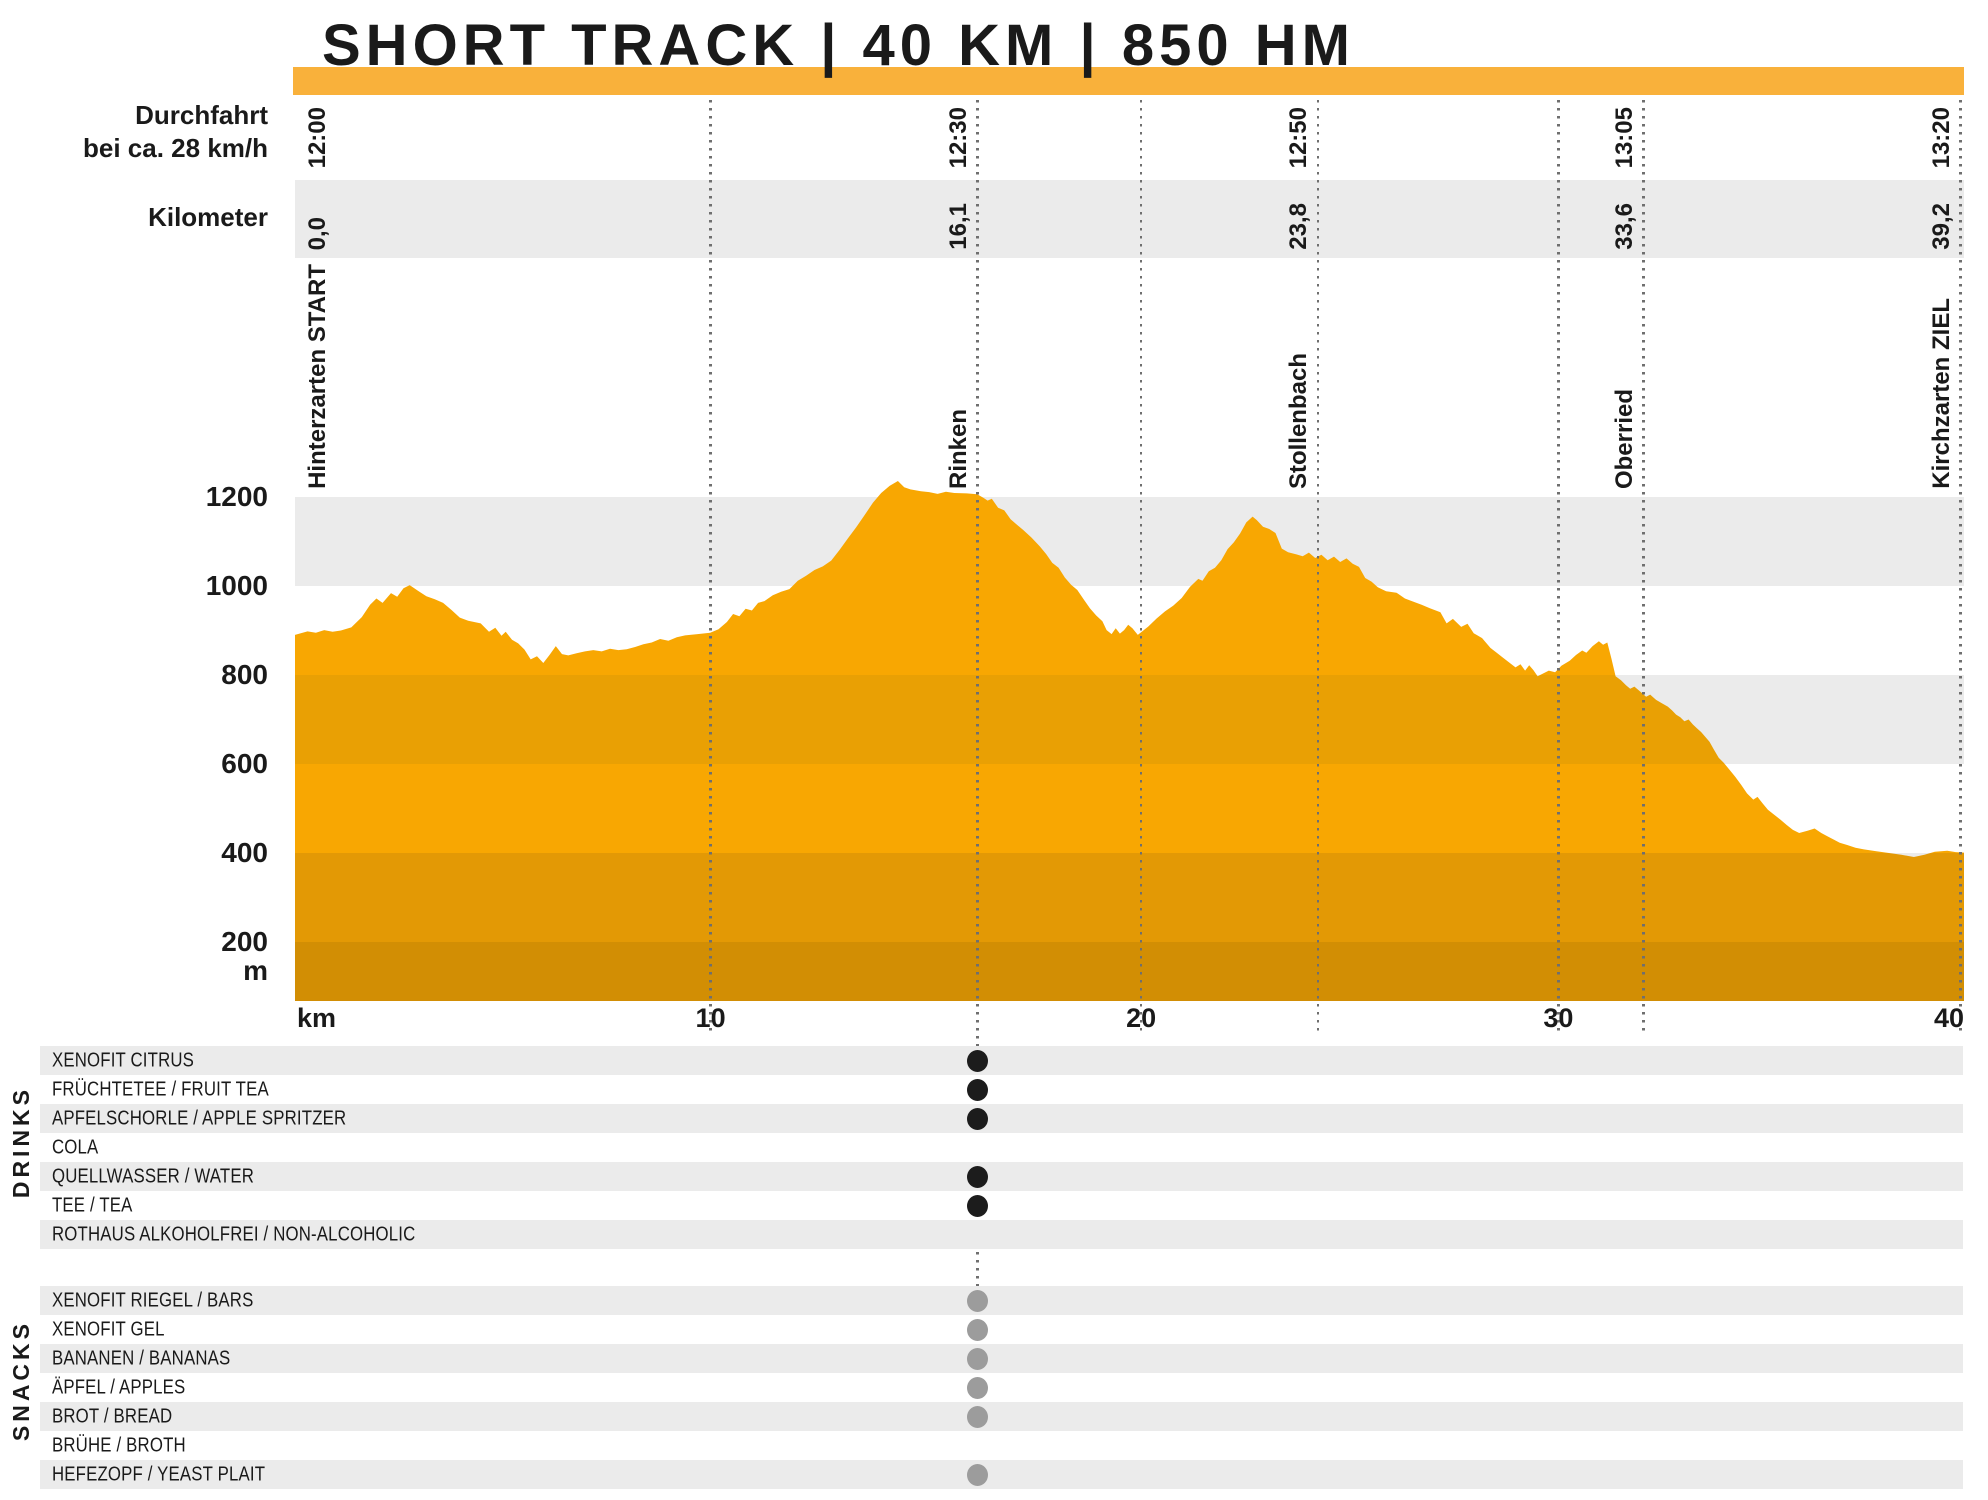 The height and width of the screenshot is (1500, 1988). What do you see at coordinates (1318, 566) in the screenshot?
I see `checkpoint-line-stollenbach` at bounding box center [1318, 566].